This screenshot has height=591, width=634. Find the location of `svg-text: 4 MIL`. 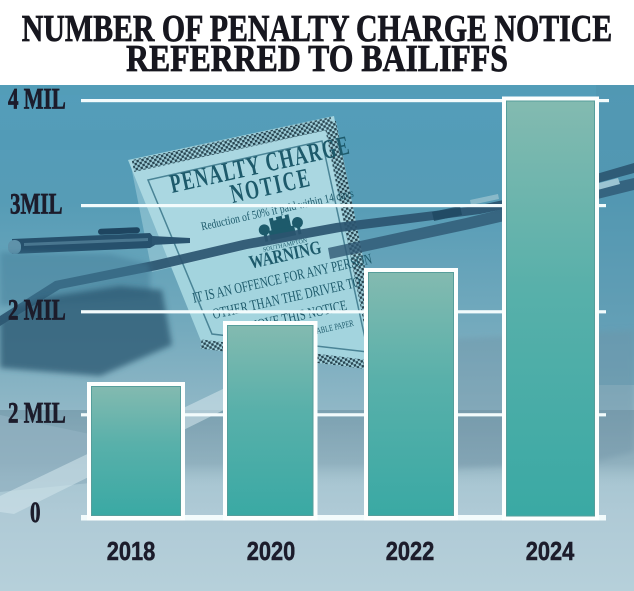

svg-text: 4 MIL is located at coordinates (37, 99).